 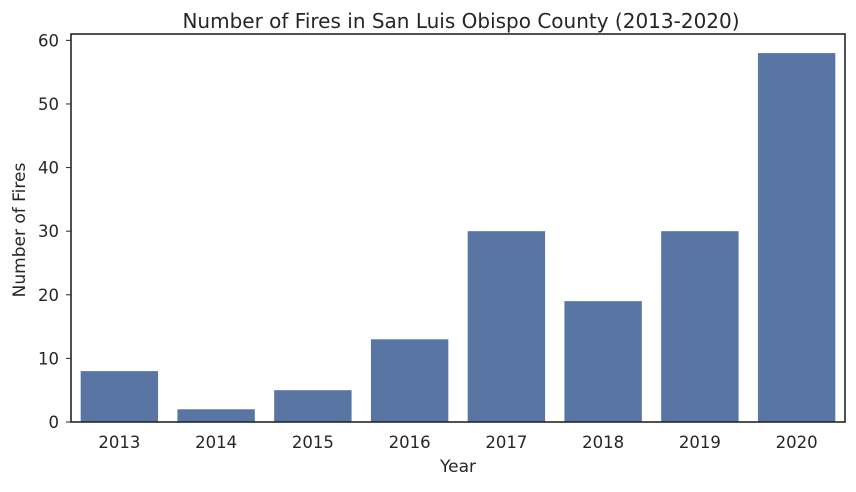 I want to click on x-tick-label: 2015, so click(x=313, y=442).